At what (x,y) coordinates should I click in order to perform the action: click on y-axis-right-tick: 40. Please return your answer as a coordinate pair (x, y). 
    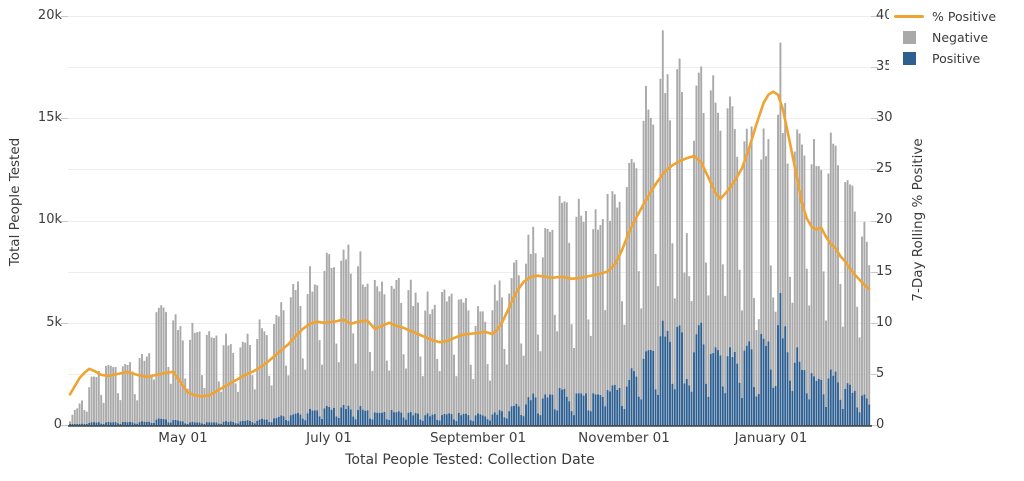
    Looking at the image, I should click on (884, 15).